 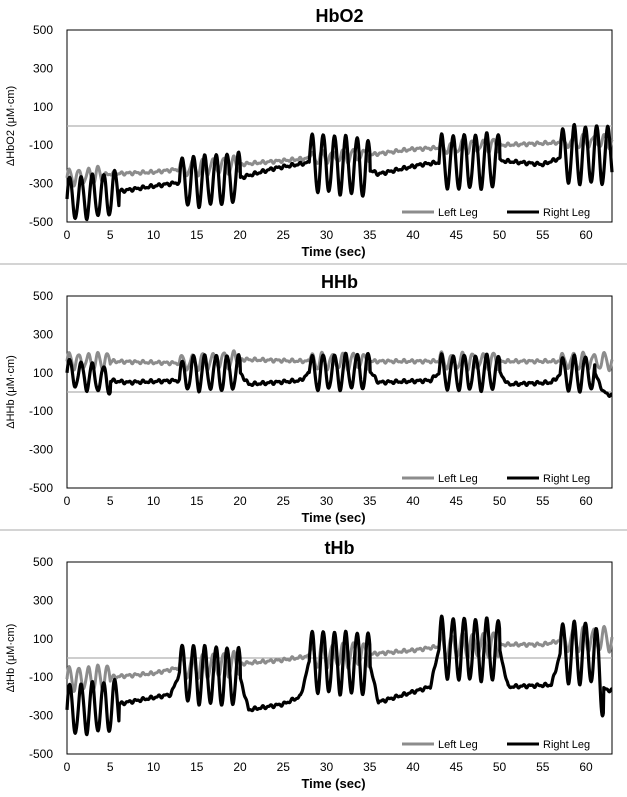 What do you see at coordinates (11, 126) in the screenshot?
I see `y-axis-label: ΔHbO2 (μM·cm)` at bounding box center [11, 126].